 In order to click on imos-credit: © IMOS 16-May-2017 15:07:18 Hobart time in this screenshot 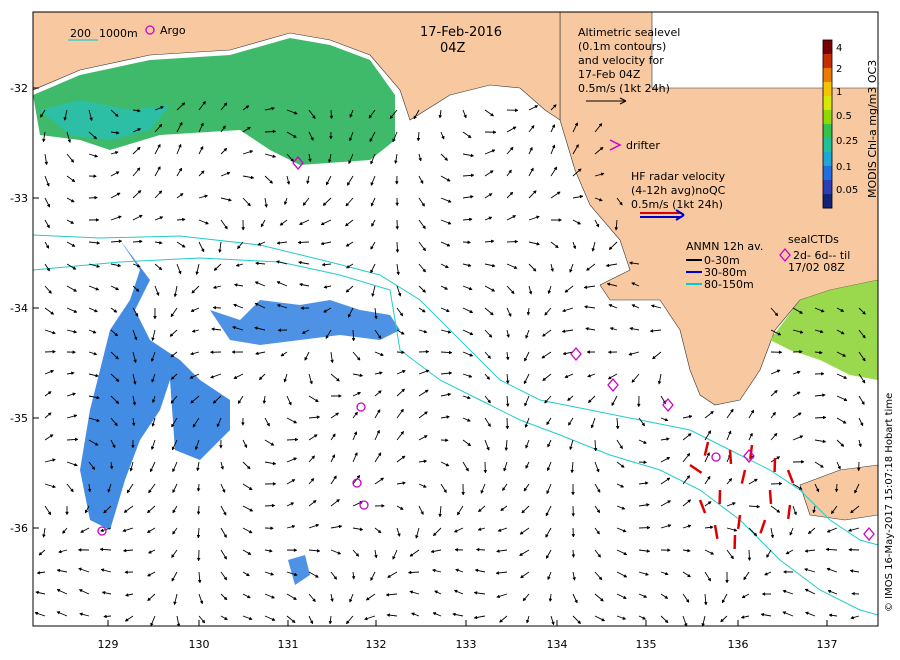, I will do `click(889, 502)`.